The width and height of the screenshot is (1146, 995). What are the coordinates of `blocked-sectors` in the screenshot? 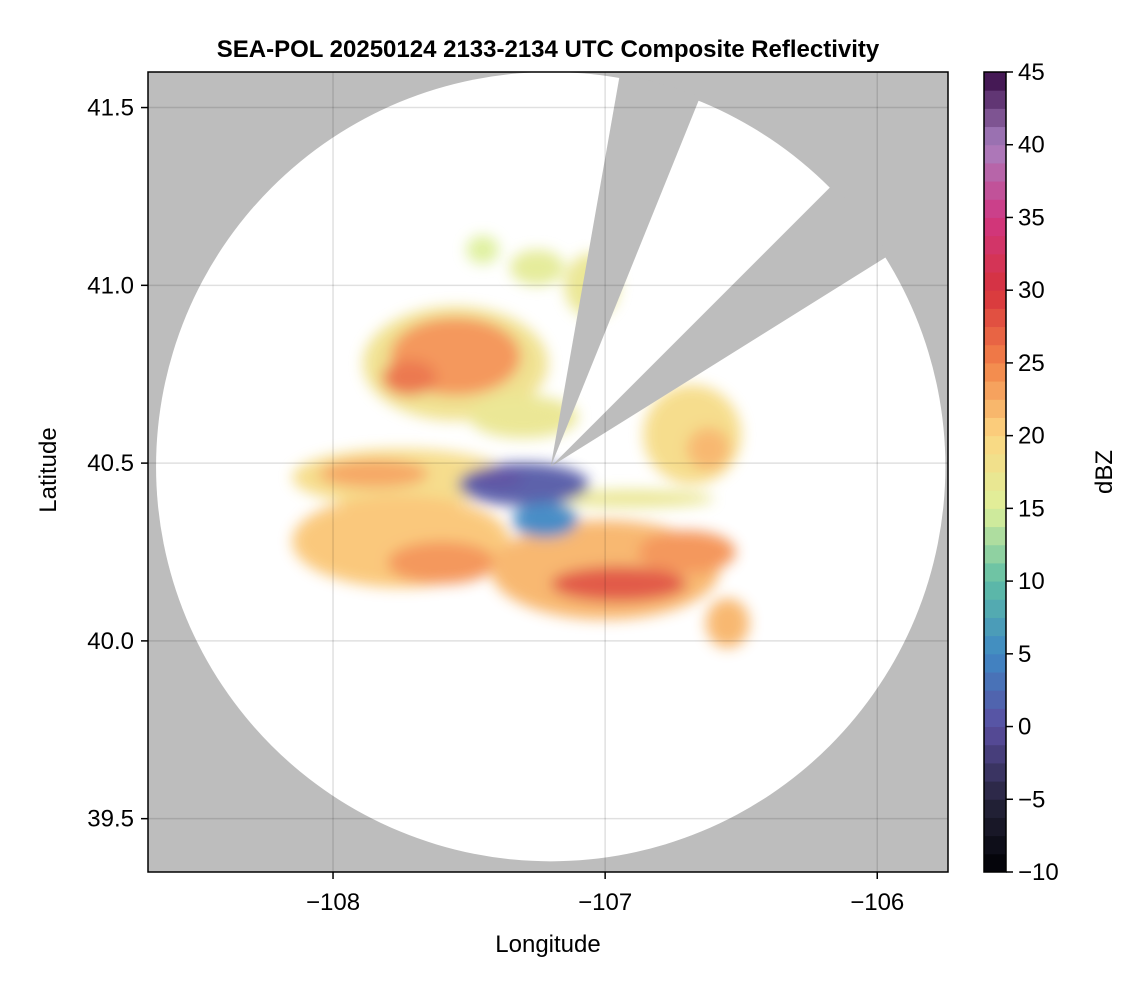 It's located at (719, 270).